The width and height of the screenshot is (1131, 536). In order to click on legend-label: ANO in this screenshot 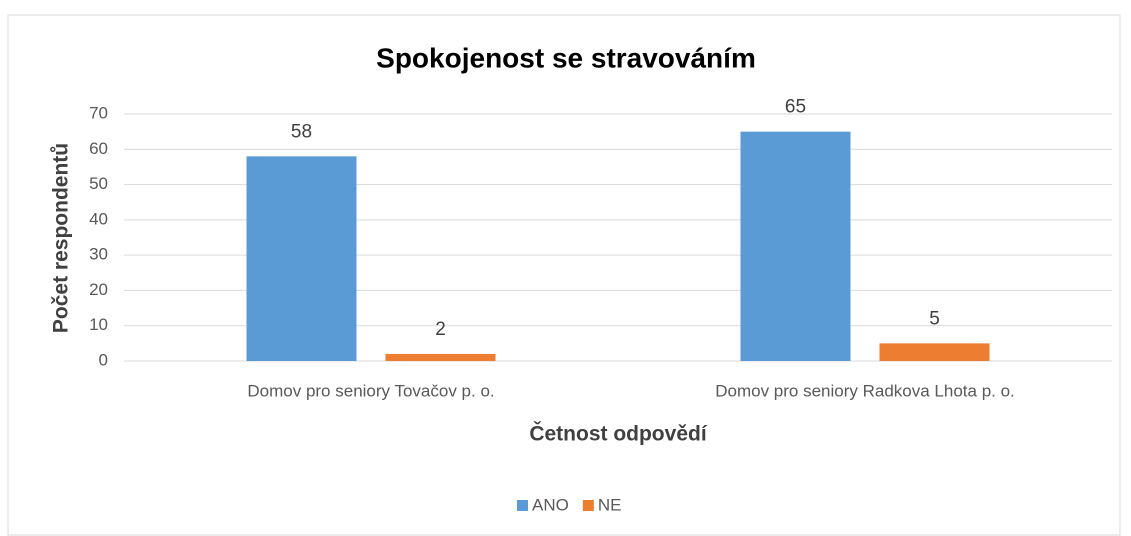, I will do `click(550, 504)`.